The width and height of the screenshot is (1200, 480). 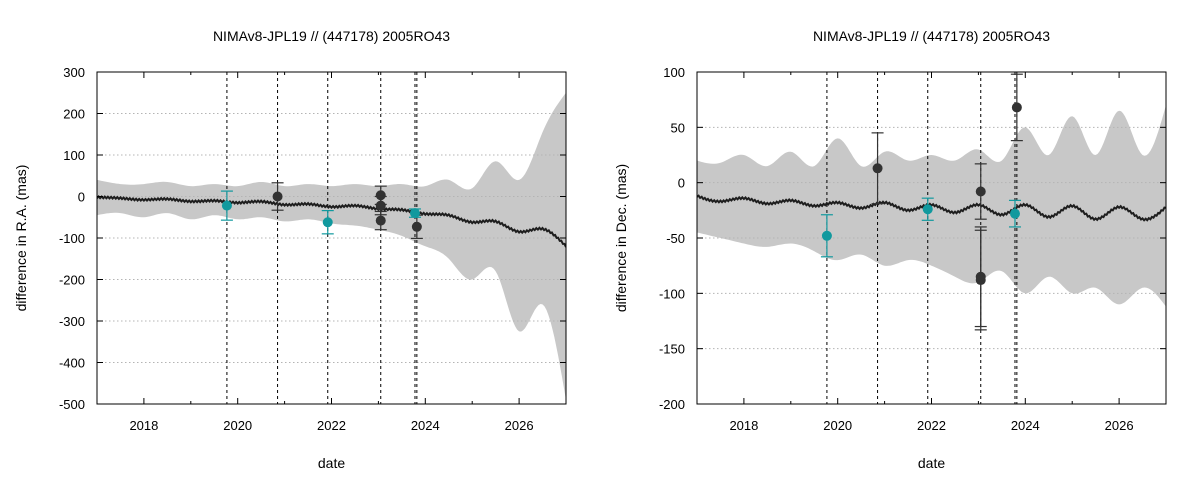 I want to click on ra-xtick-label: 2018, so click(x=143, y=425).